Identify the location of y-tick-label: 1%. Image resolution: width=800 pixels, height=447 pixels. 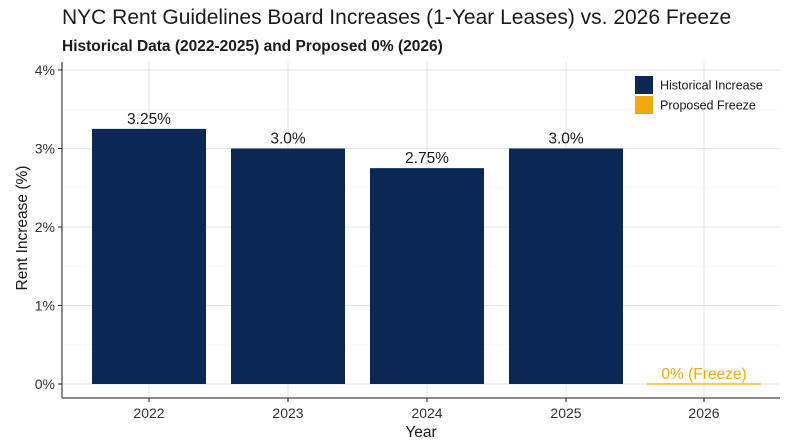
(45, 306).